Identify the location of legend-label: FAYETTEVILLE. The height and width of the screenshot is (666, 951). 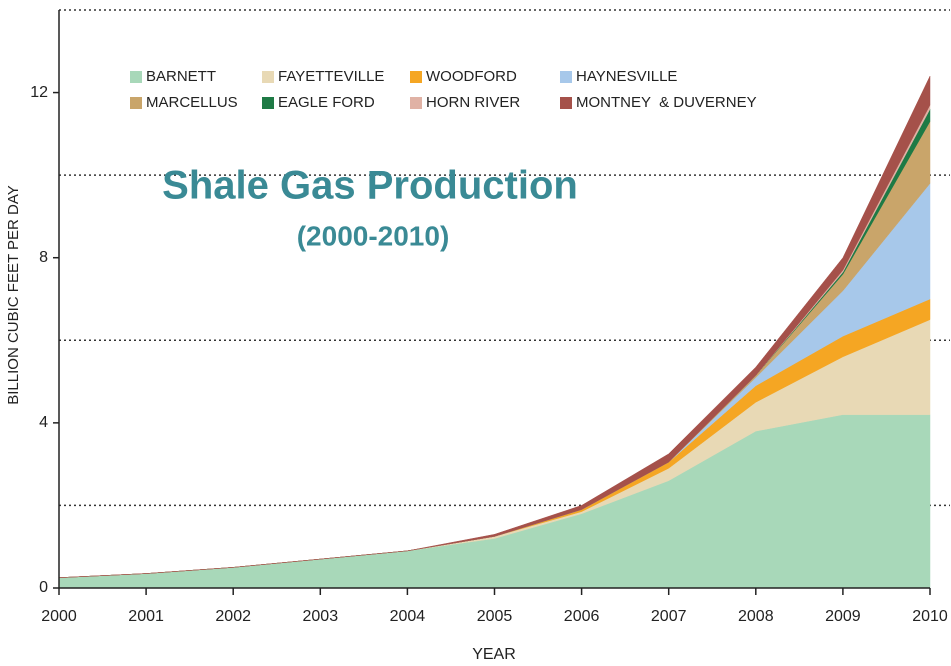
(331, 76).